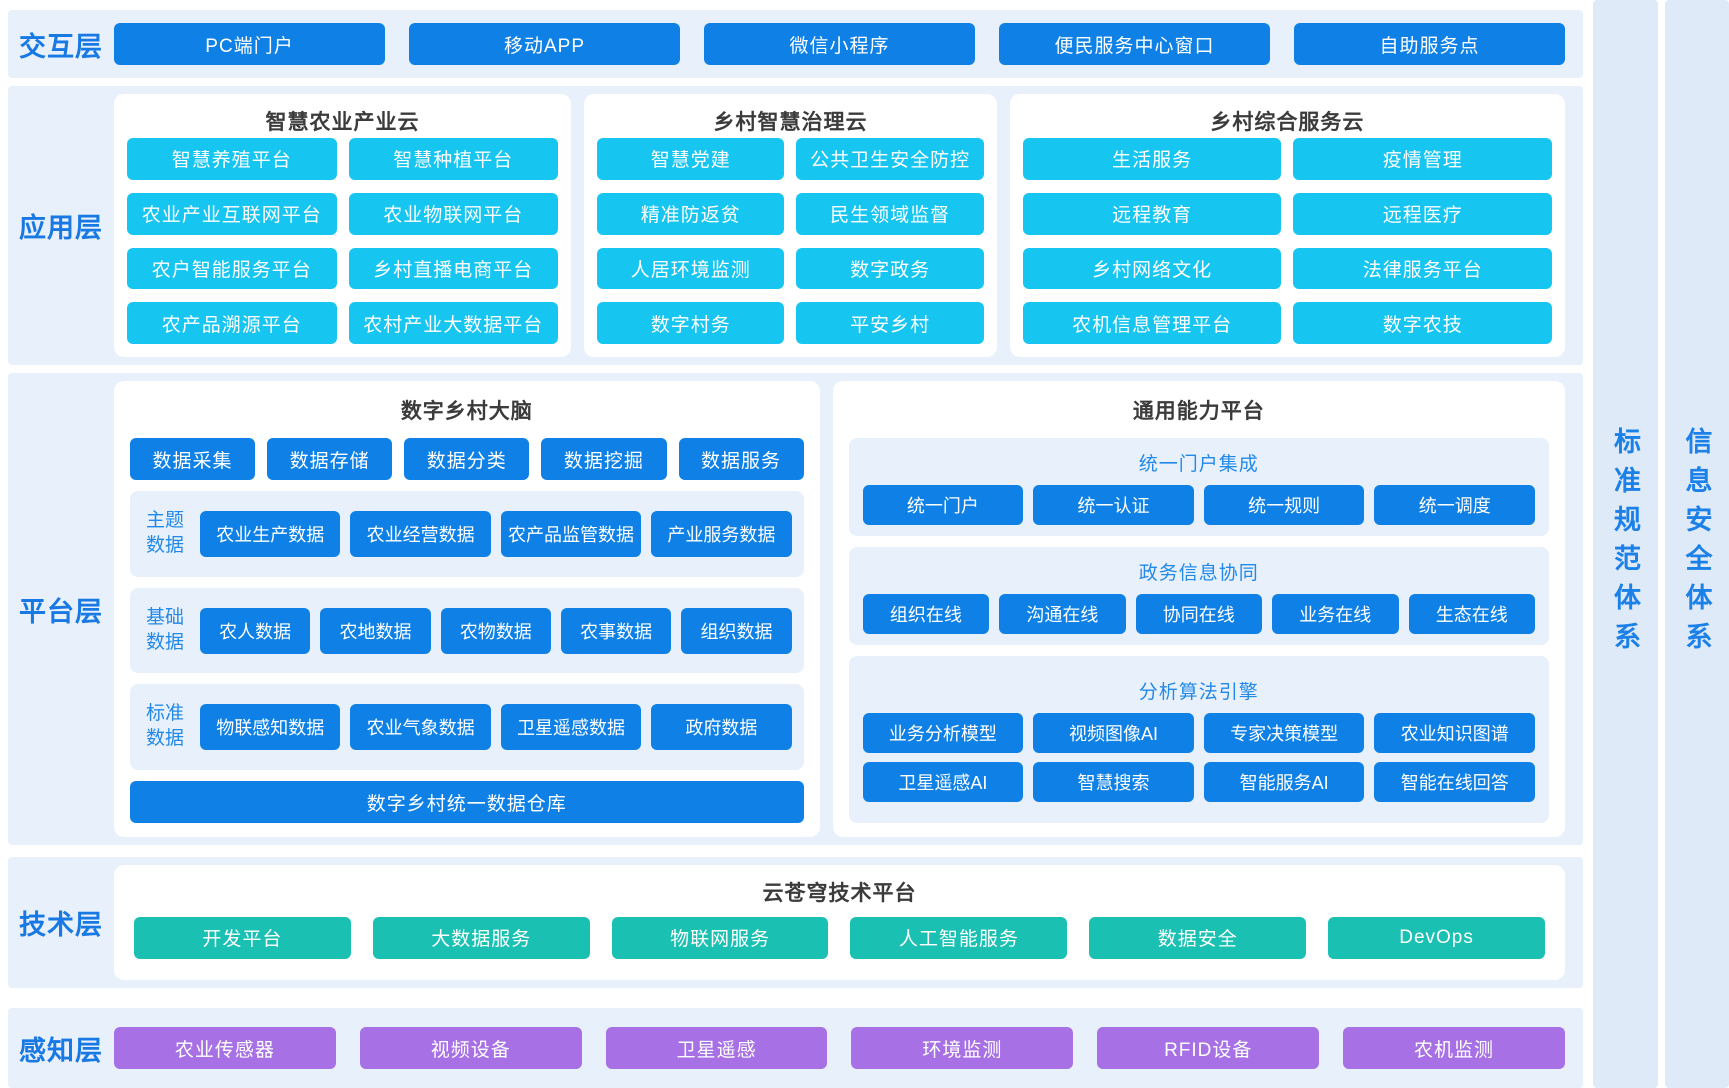 This screenshot has height=1088, width=1729. What do you see at coordinates (1454, 504) in the screenshot?
I see `capability-item: 统一调度` at bounding box center [1454, 504].